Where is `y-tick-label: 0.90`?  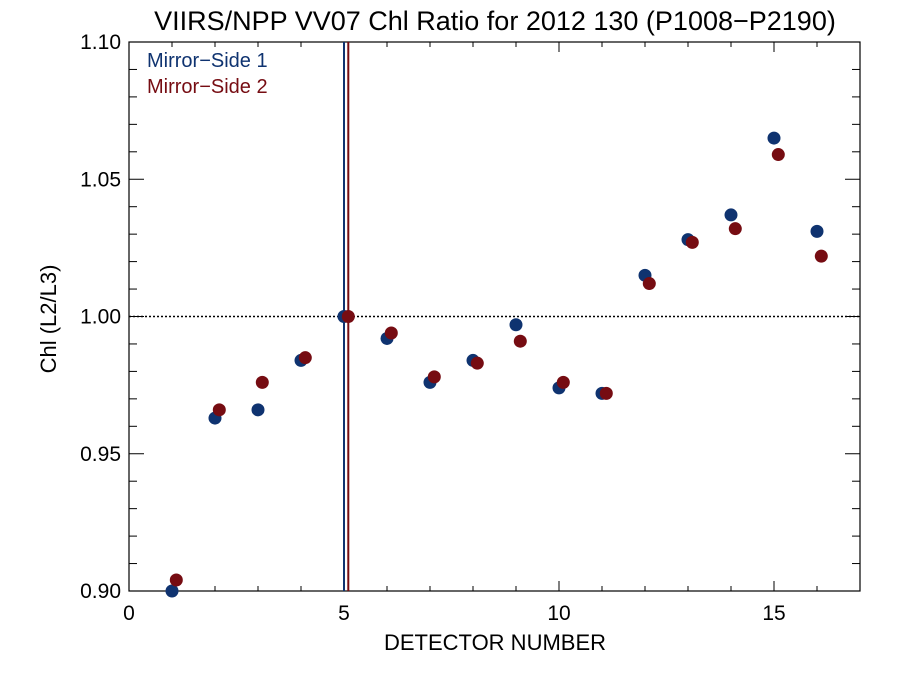
y-tick-label: 0.90 is located at coordinates (100, 591).